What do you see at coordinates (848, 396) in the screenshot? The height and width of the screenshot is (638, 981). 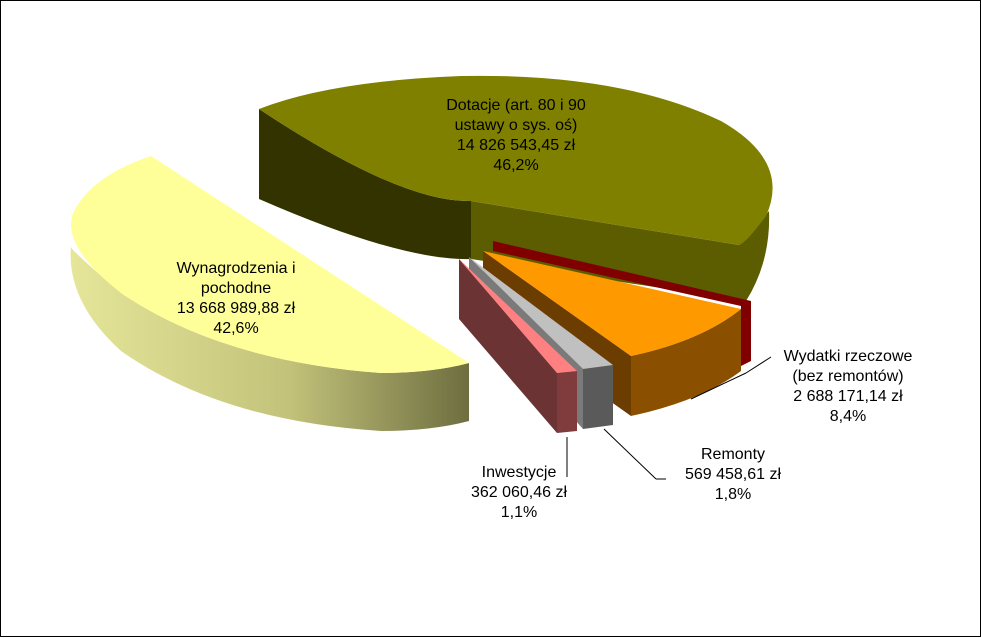 I see `label-wydatki-amount: 2 688 171,14 zł` at bounding box center [848, 396].